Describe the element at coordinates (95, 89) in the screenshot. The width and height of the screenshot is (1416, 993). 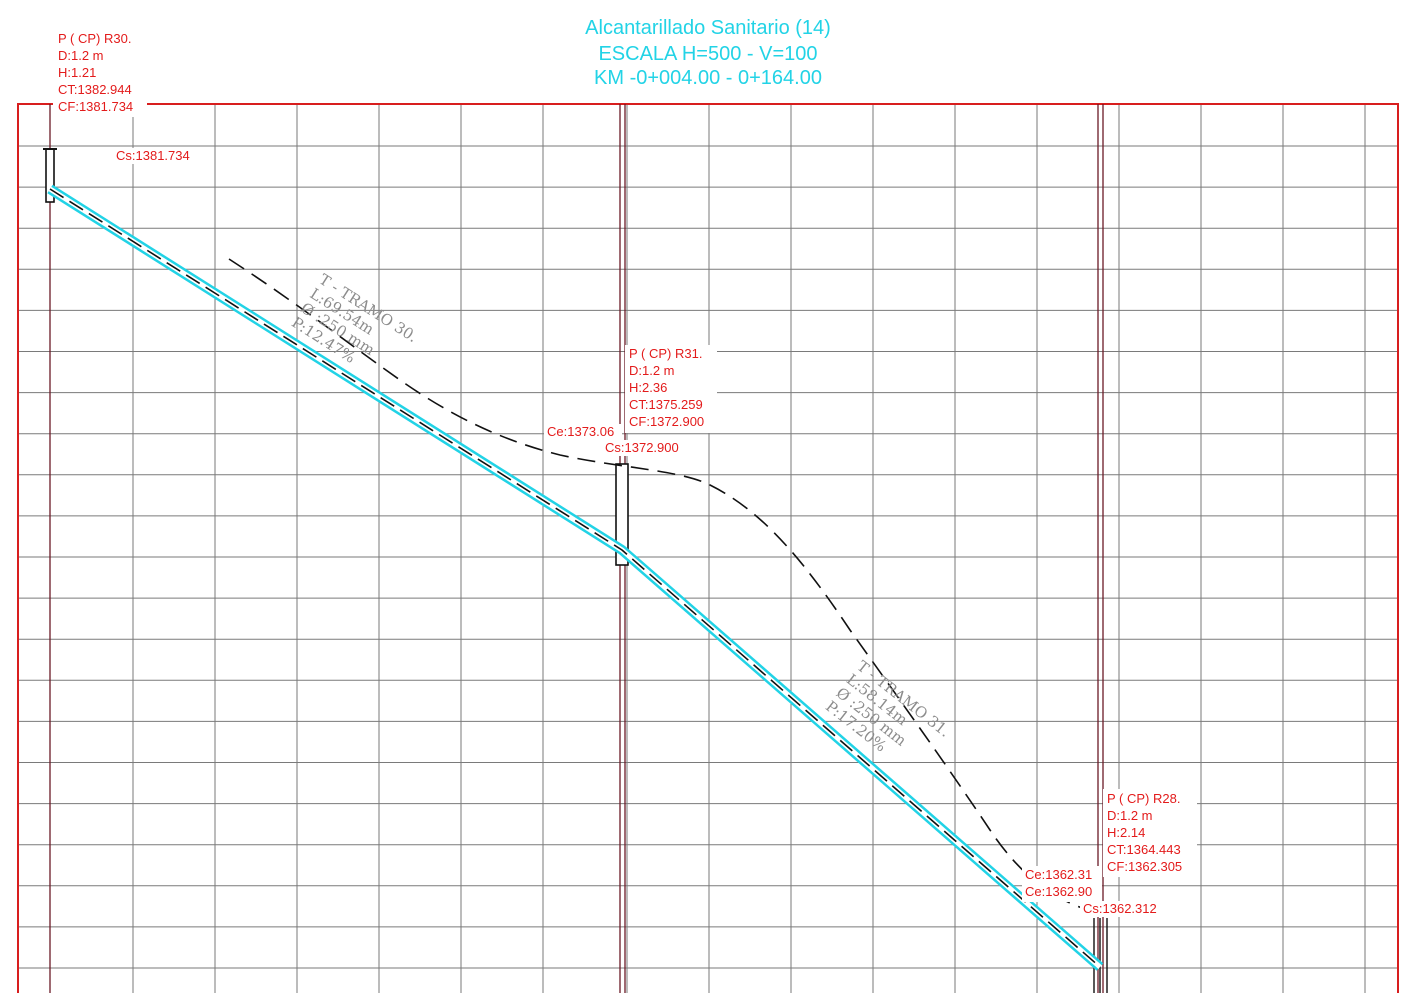
I see `manhole-ct: CT:1382.944` at that location.